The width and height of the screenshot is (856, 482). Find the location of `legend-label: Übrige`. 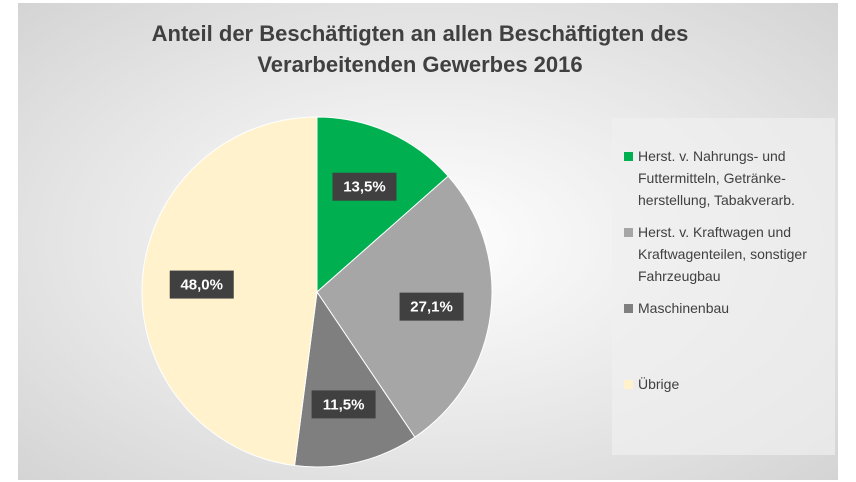

legend-label: Übrige is located at coordinates (659, 384).